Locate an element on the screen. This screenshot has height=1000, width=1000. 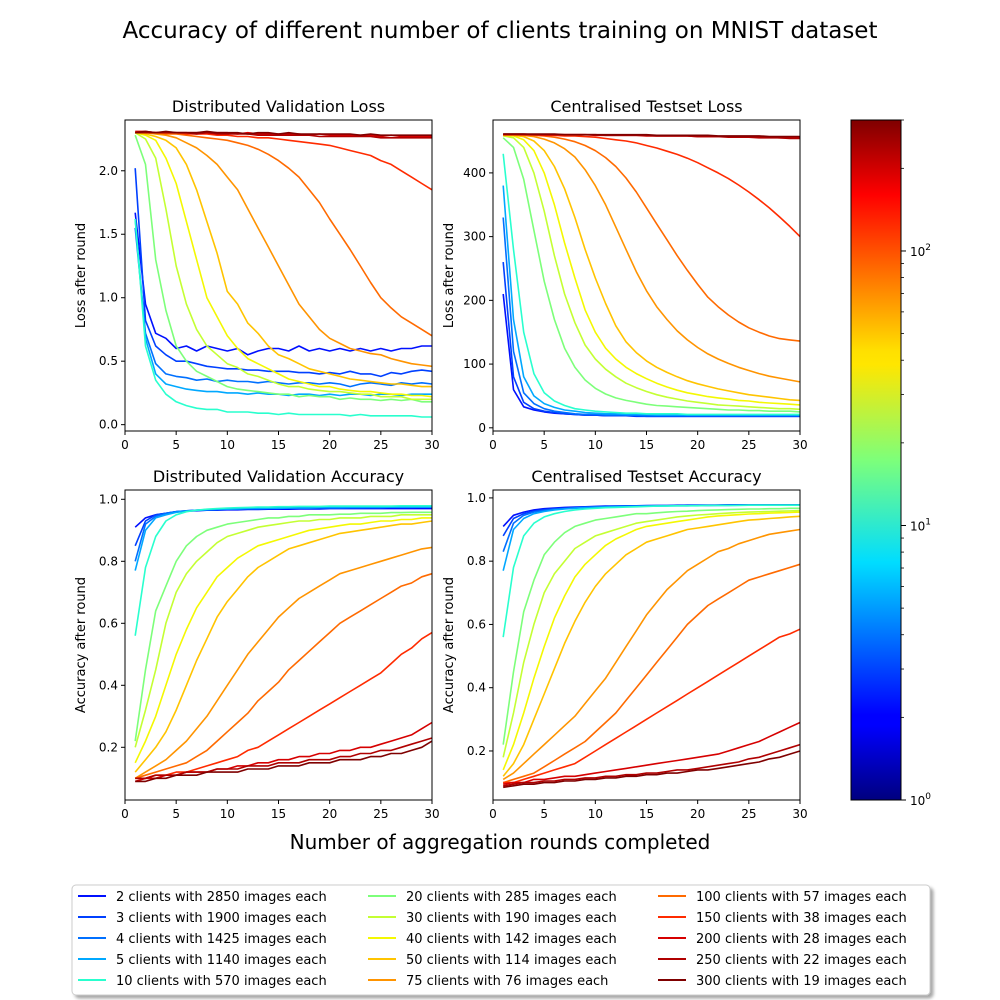
legend-label: 4 clients with 1425 images each is located at coordinates (221, 939).